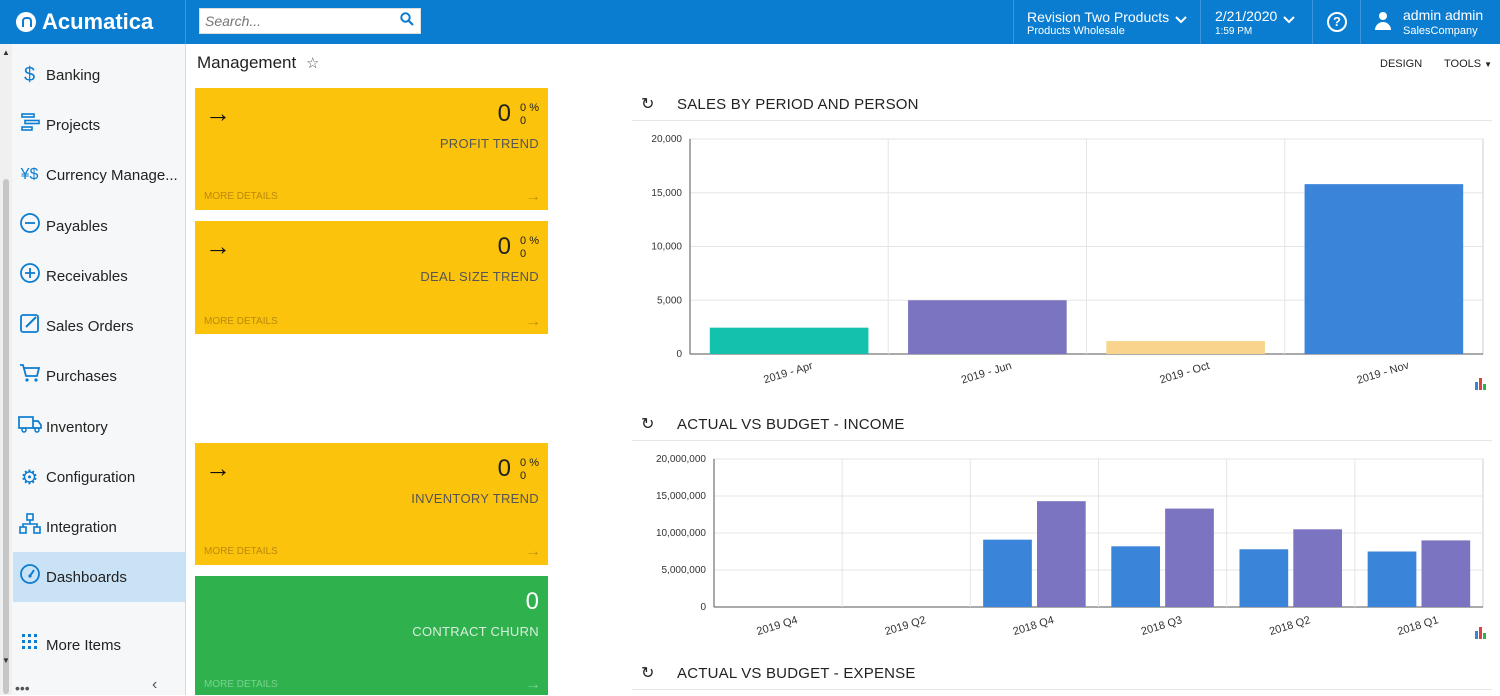 The height and width of the screenshot is (696, 1500). I want to click on sidebar-item-label: More Items, so click(84, 645).